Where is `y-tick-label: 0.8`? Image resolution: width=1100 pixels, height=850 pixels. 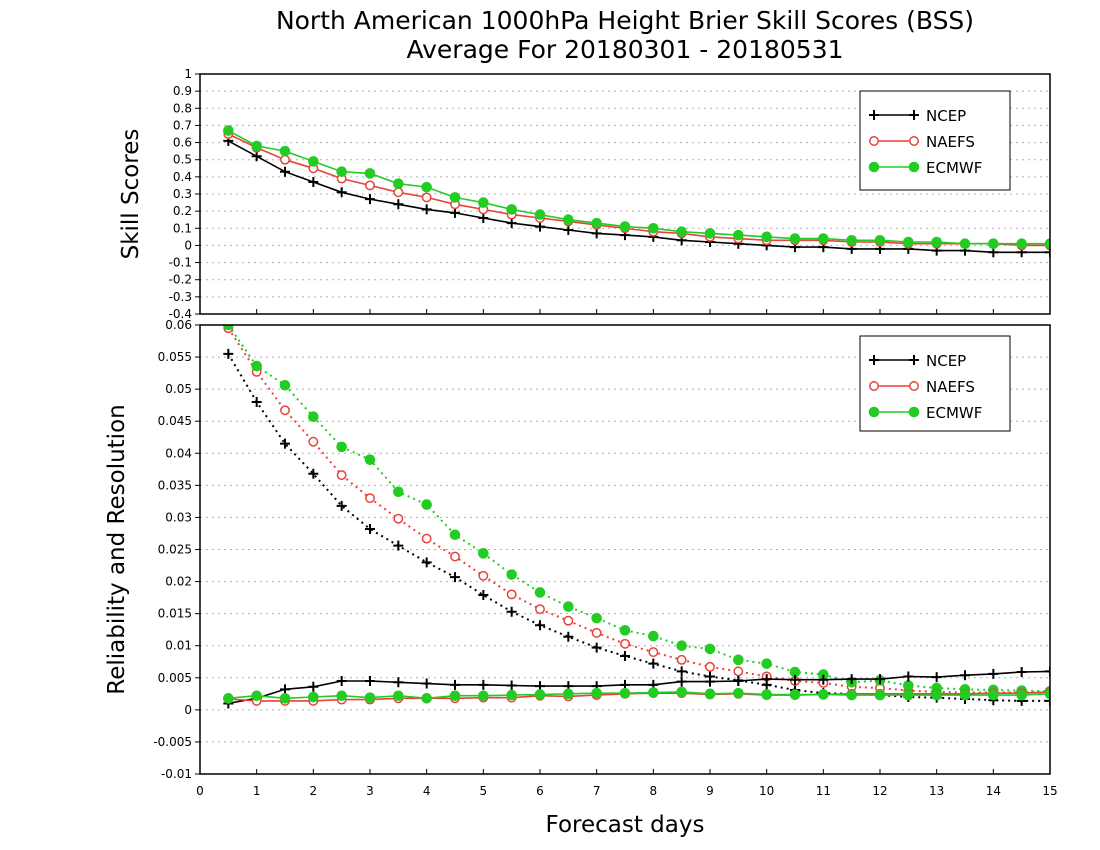
y-tick-label: 0.8 is located at coordinates (182, 108).